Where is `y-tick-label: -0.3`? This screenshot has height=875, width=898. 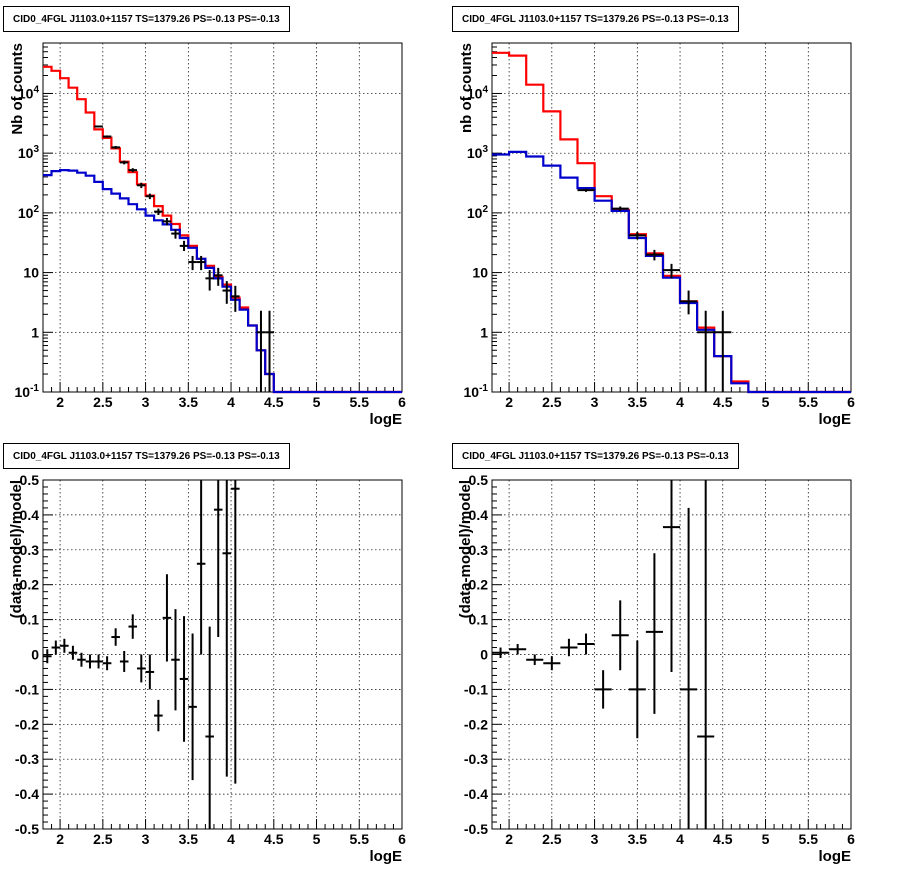
y-tick-label: -0.3 is located at coordinates (27, 759).